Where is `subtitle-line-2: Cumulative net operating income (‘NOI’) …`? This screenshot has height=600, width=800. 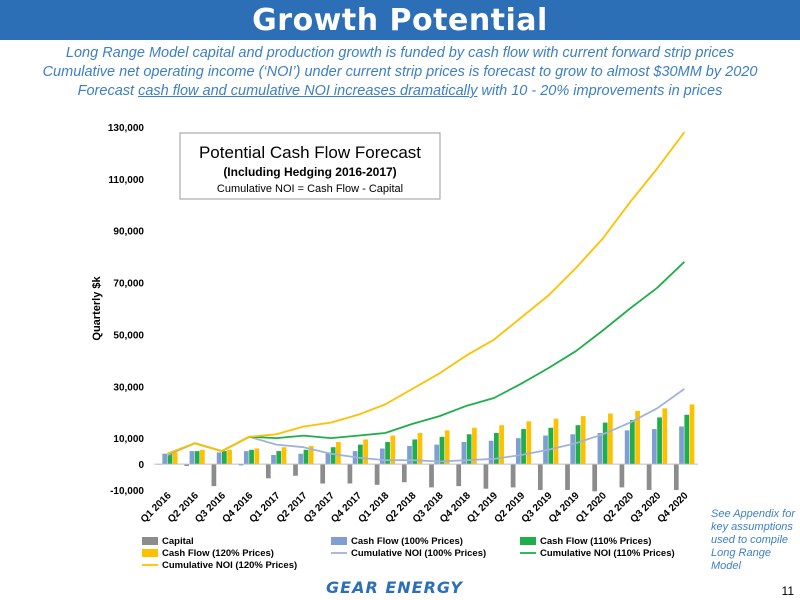
subtitle-line-2: Cumulative net operating income (‘NOI’) … is located at coordinates (400, 72).